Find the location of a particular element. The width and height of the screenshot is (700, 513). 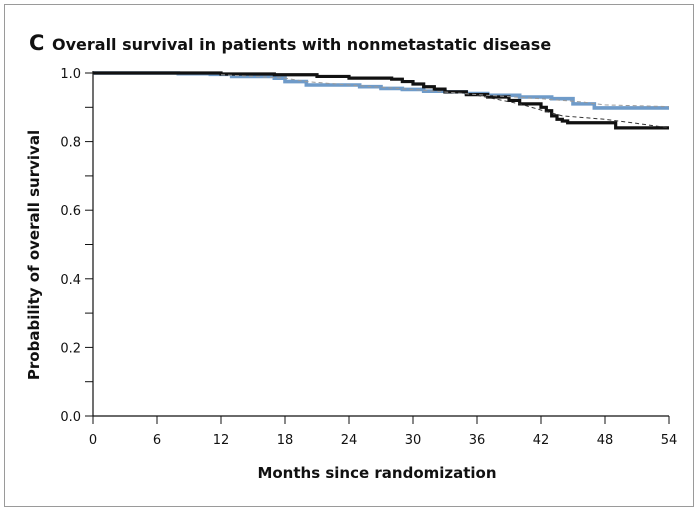

series-layer is located at coordinates (381, 100).